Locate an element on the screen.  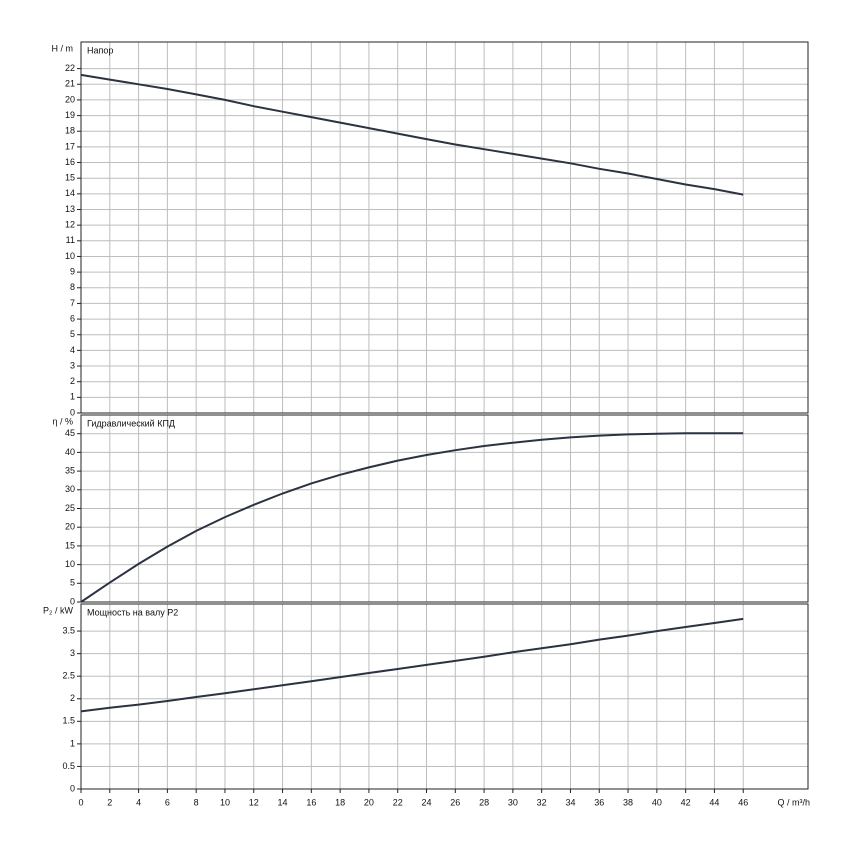
y-axis-label: P₂ / kW is located at coordinates (58, 610).